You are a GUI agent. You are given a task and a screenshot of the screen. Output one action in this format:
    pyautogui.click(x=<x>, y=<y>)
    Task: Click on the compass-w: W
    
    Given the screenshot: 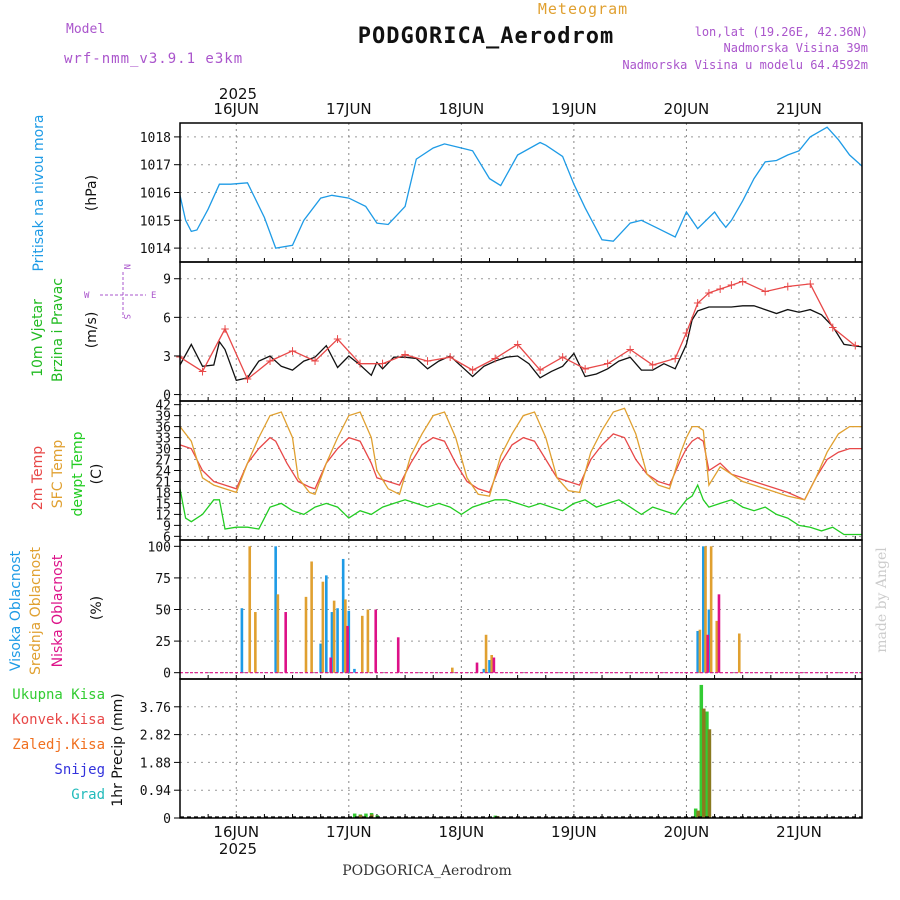 What is the action you would take?
    pyautogui.click(x=87, y=296)
    